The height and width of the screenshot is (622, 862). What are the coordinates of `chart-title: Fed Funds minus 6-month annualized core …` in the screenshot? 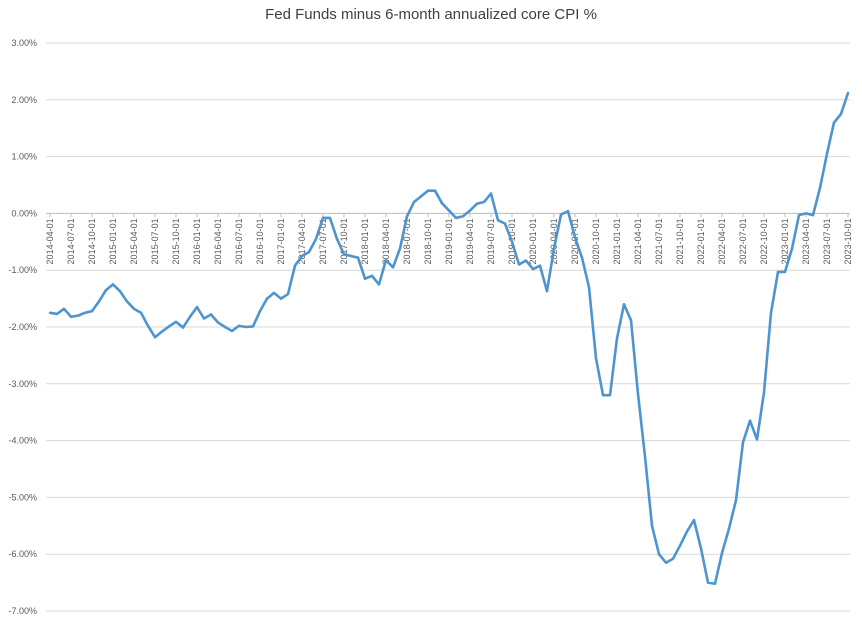 It's located at (431, 14).